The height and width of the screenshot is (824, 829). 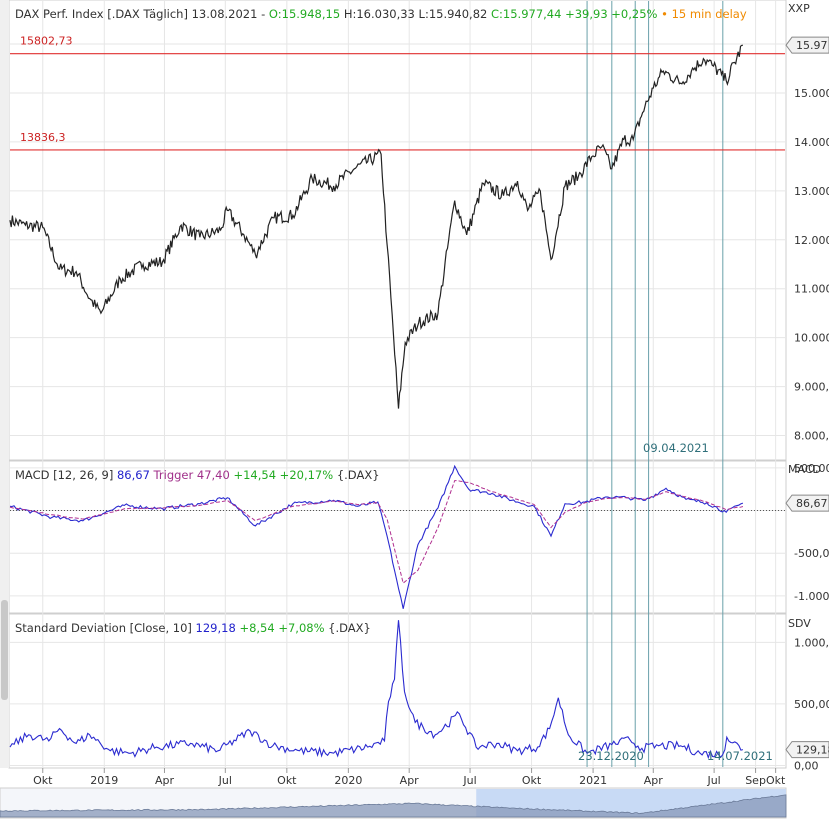 What do you see at coordinates (593, 780) in the screenshot?
I see `x-tick-label: 2021` at bounding box center [593, 780].